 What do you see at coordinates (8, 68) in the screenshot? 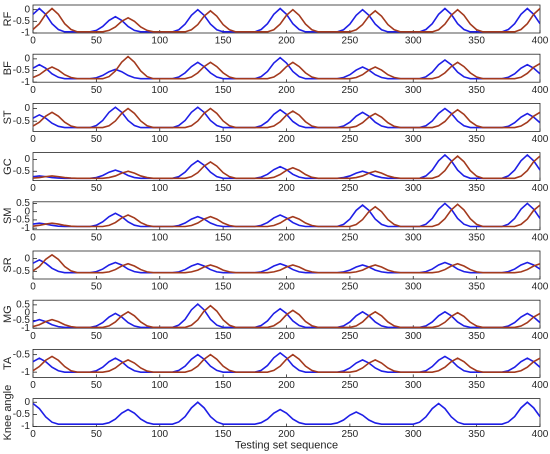
I see `y-axis-label: BF` at bounding box center [8, 68].